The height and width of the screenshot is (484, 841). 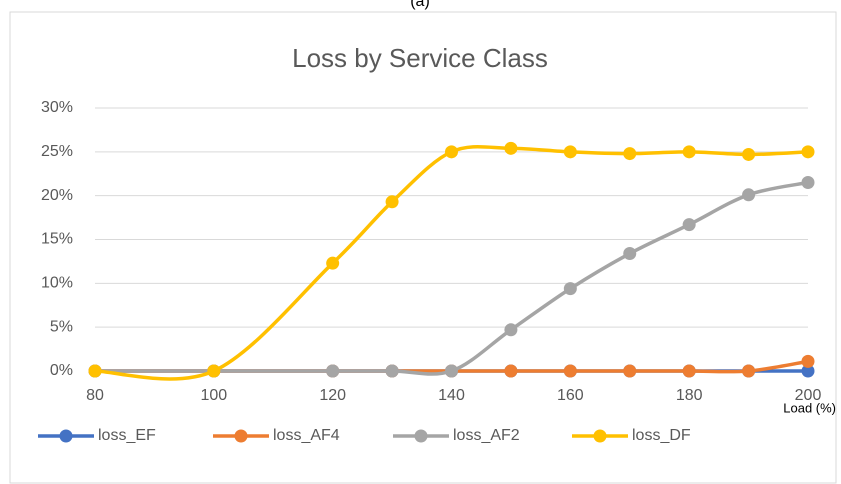 I want to click on y-tick-label: 25%, so click(x=57, y=151).